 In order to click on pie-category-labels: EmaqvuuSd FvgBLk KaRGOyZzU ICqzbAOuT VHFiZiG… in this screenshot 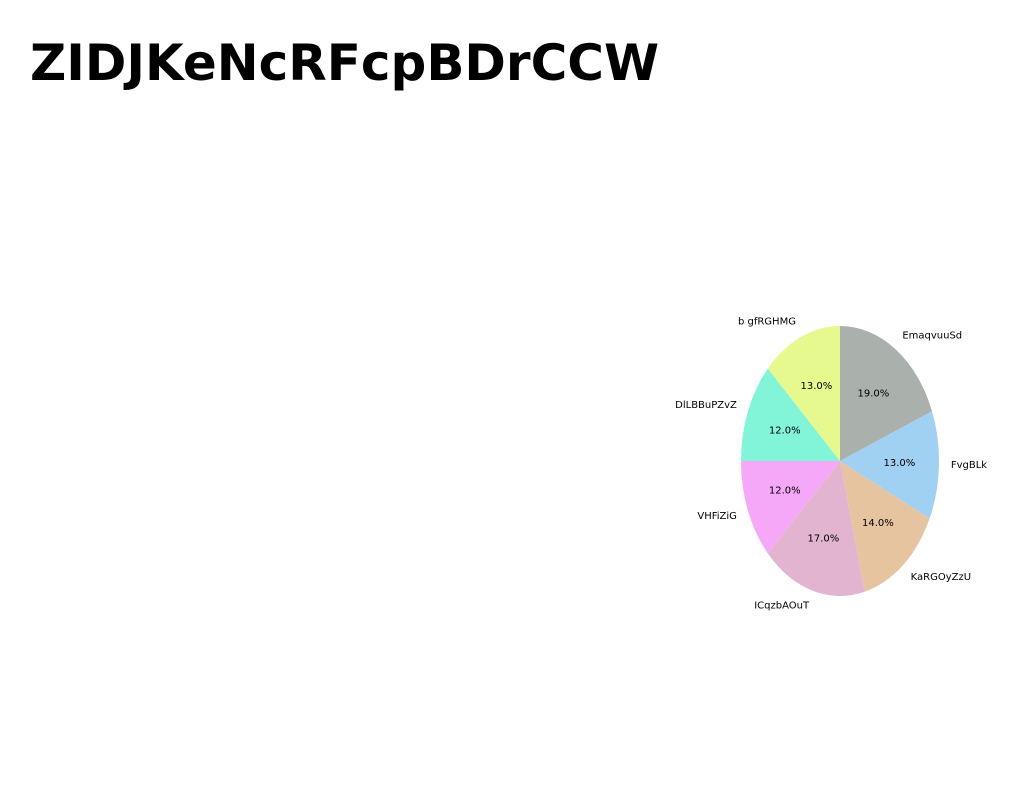, I will do `click(831, 464)`.